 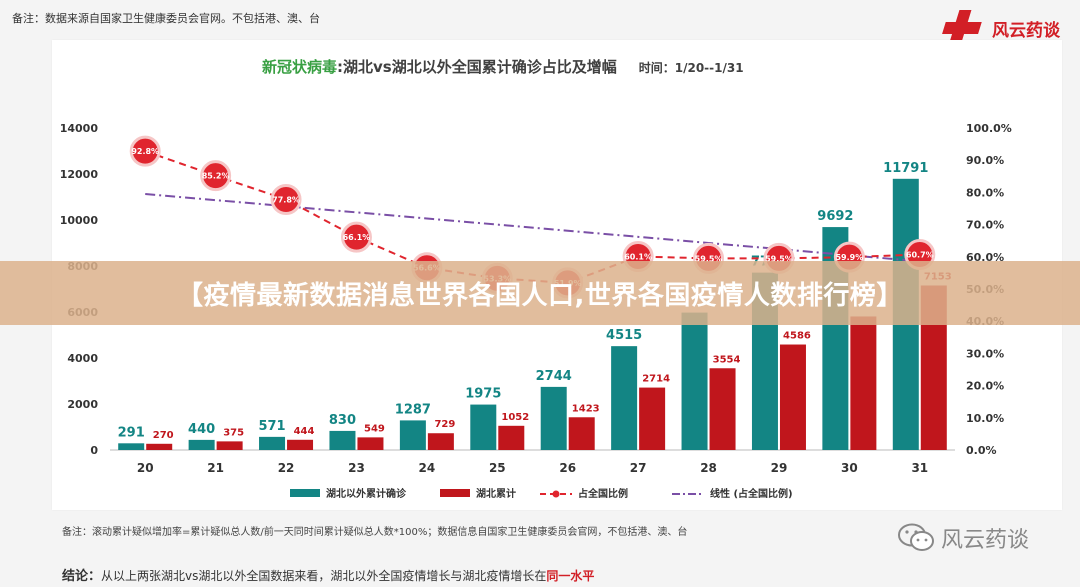 What do you see at coordinates (131, 432) in the screenshot?
I see `bar-label-outside-hubei: 291` at bounding box center [131, 432].